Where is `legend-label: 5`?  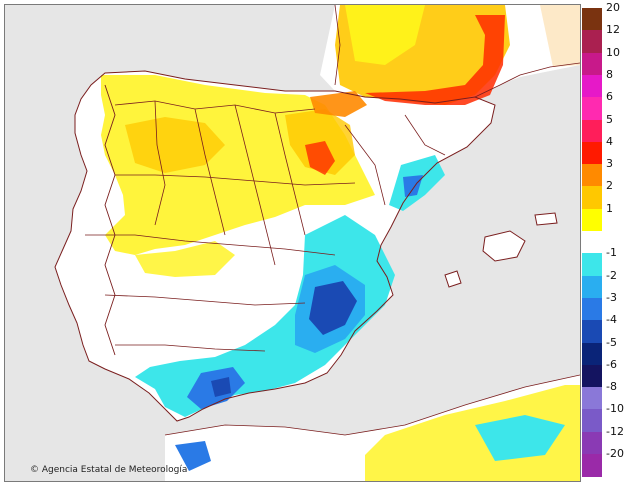
legend-label: 5 is located at coordinates (609, 119).